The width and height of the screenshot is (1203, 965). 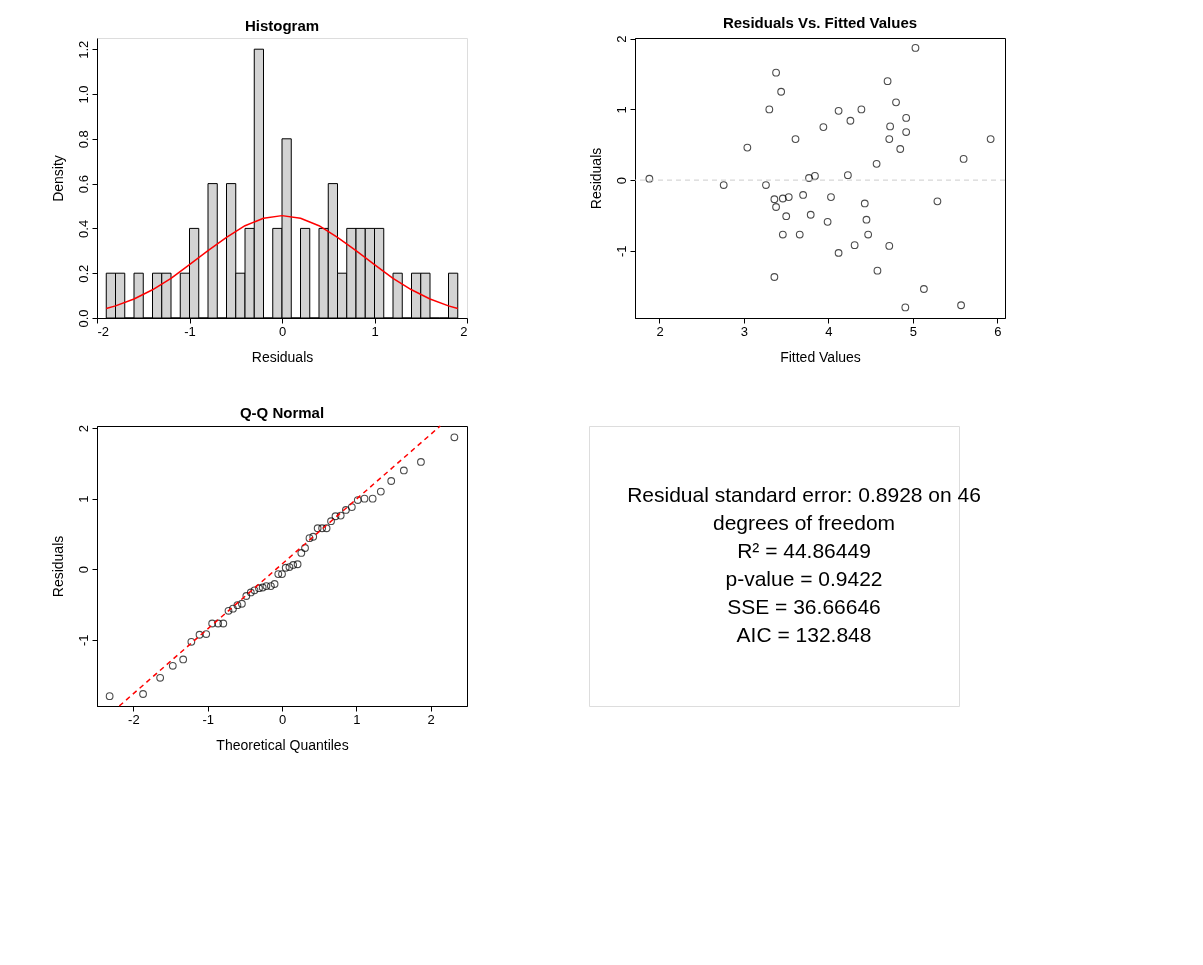 What do you see at coordinates (804, 578) in the screenshot?
I see `text: p-value = 0.9422` at bounding box center [804, 578].